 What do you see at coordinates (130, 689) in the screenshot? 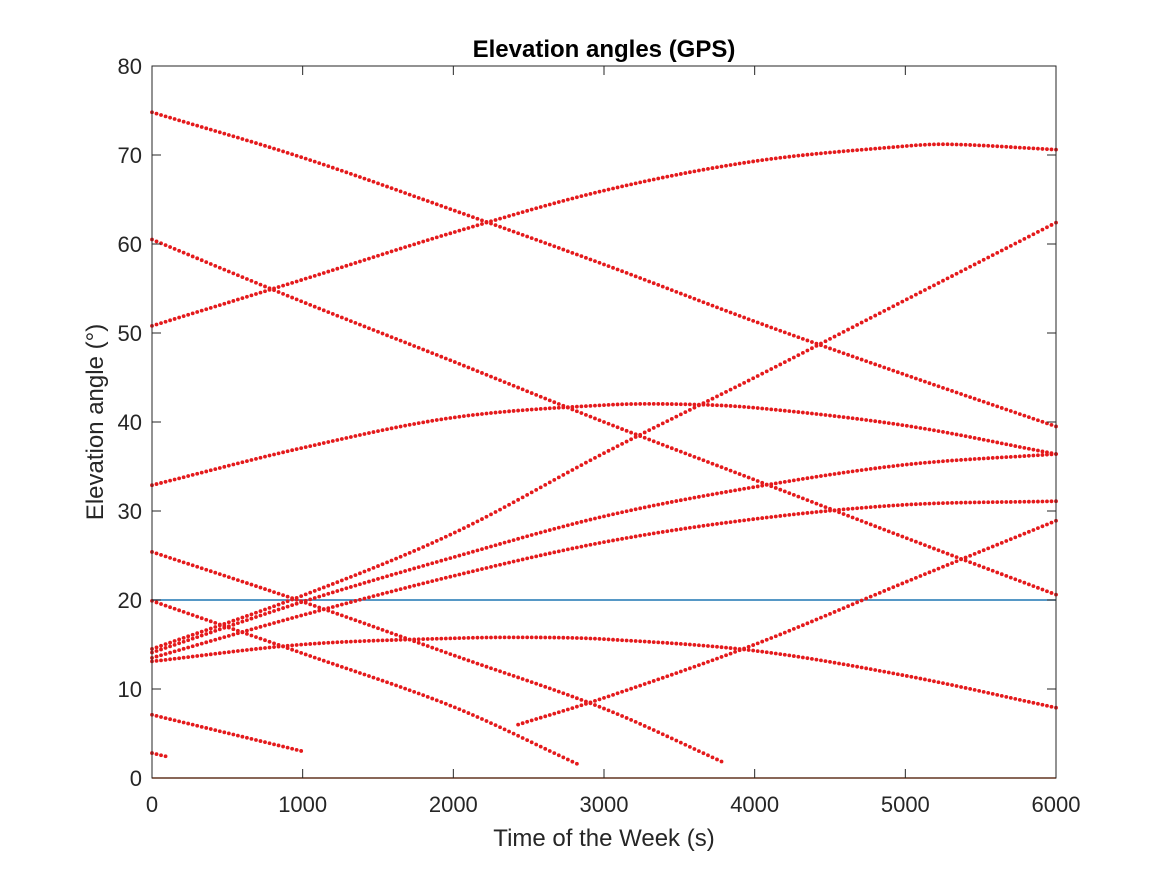
I see `y-tick-label: 10` at bounding box center [130, 689].